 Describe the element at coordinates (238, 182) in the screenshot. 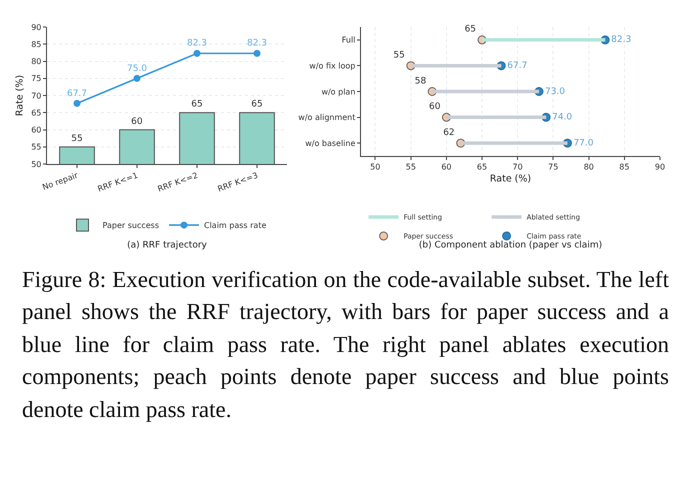

I see `x-tick-label: RRF K<=3` at that location.